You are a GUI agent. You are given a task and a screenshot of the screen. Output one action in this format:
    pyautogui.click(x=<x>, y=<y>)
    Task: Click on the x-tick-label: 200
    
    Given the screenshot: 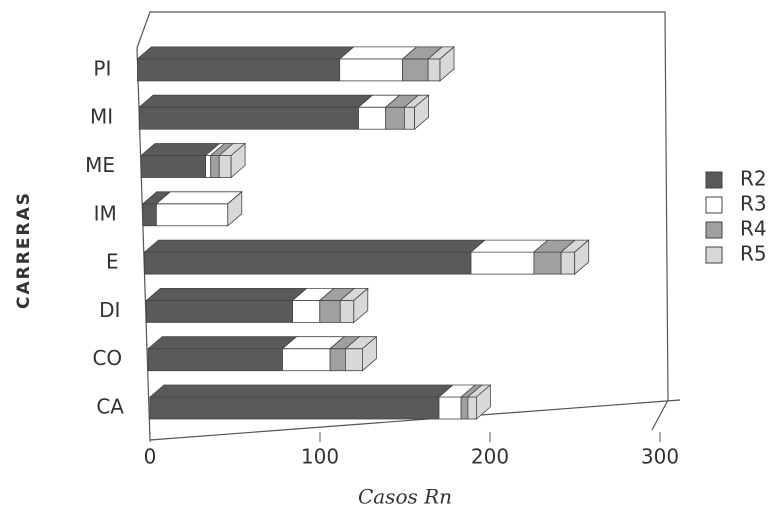 What is the action you would take?
    pyautogui.click(x=490, y=457)
    